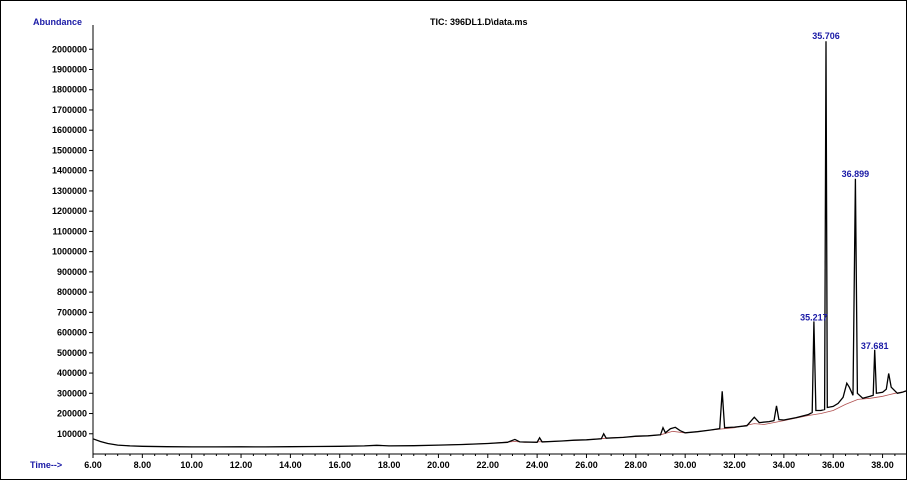 This screenshot has height=480, width=907. What do you see at coordinates (72, 414) in the screenshot?
I see `y-tick-label: 200000` at bounding box center [72, 414].